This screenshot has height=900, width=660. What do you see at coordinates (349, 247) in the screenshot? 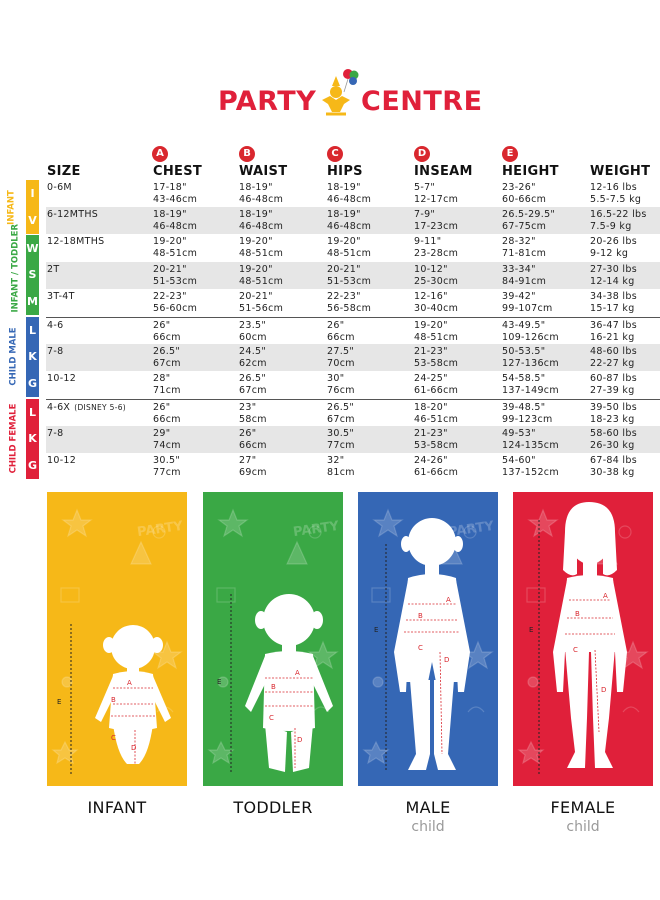
I see `hips-cell: 19-20" 48-51cm` at bounding box center [349, 247].